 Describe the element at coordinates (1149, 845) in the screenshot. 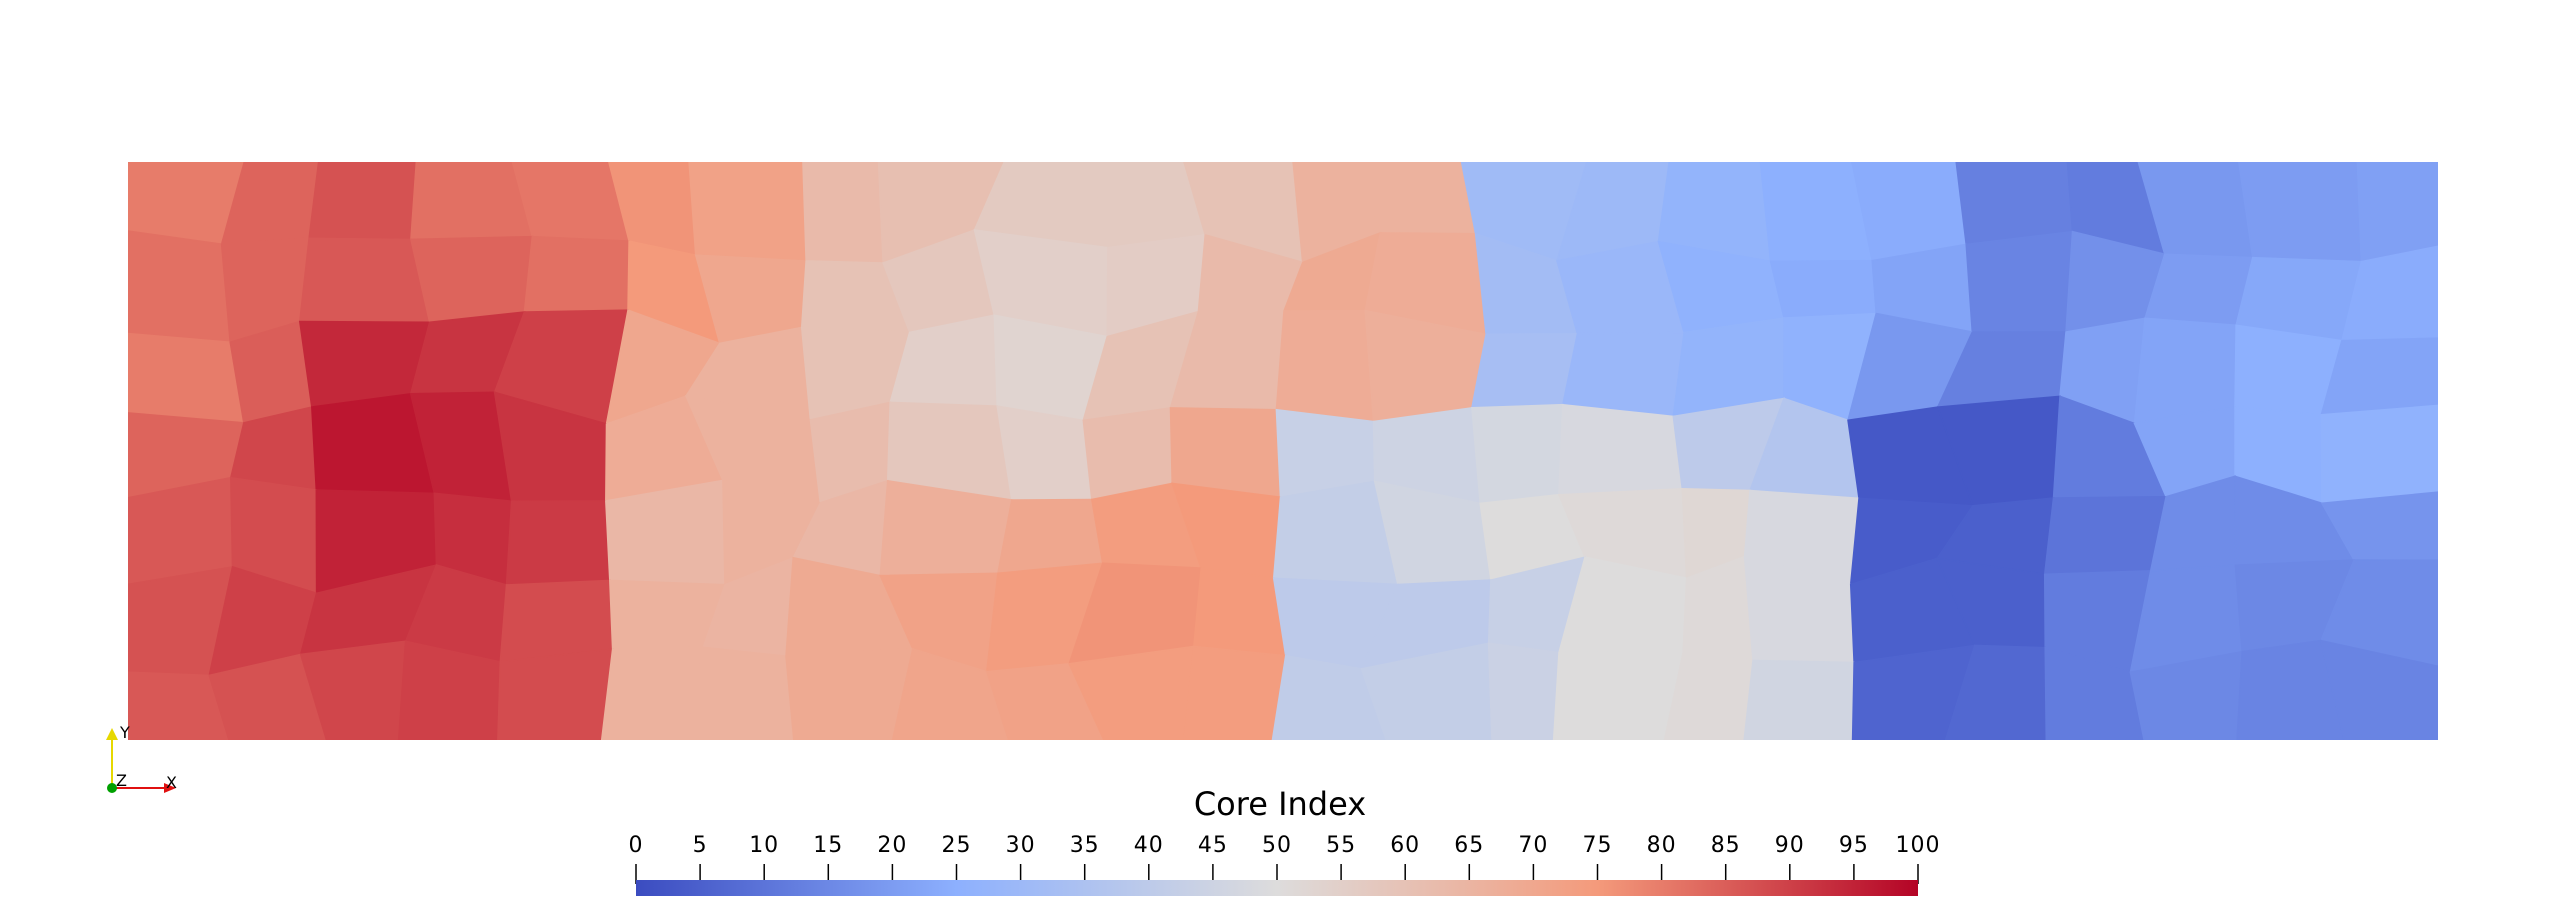

I see `scalar-bar-tick-label: 40` at that location.